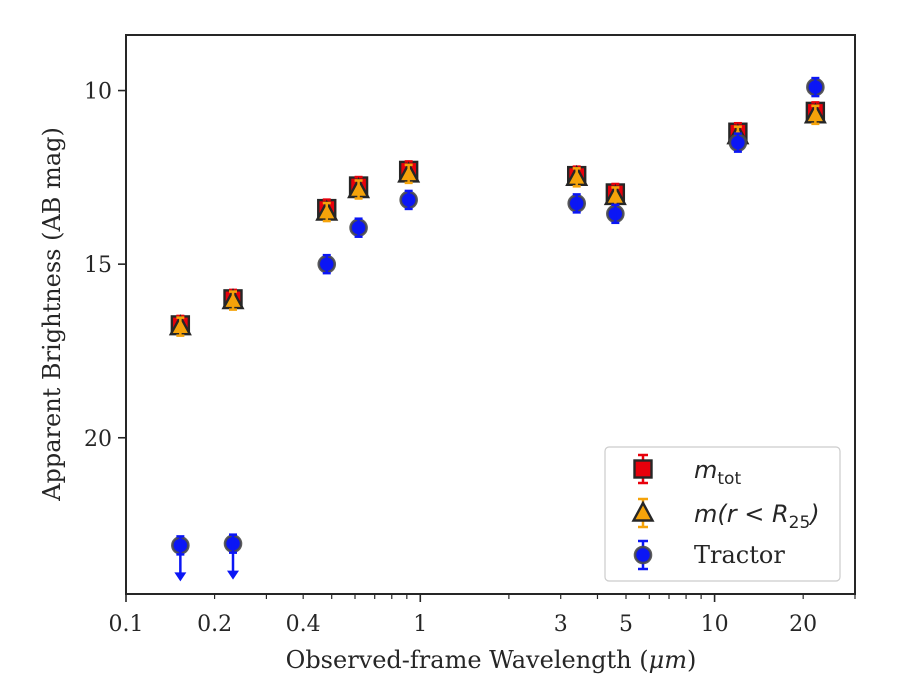 This screenshot has height=700, width=900. I want to click on legend-label-tractor: Tractor, so click(739, 555).